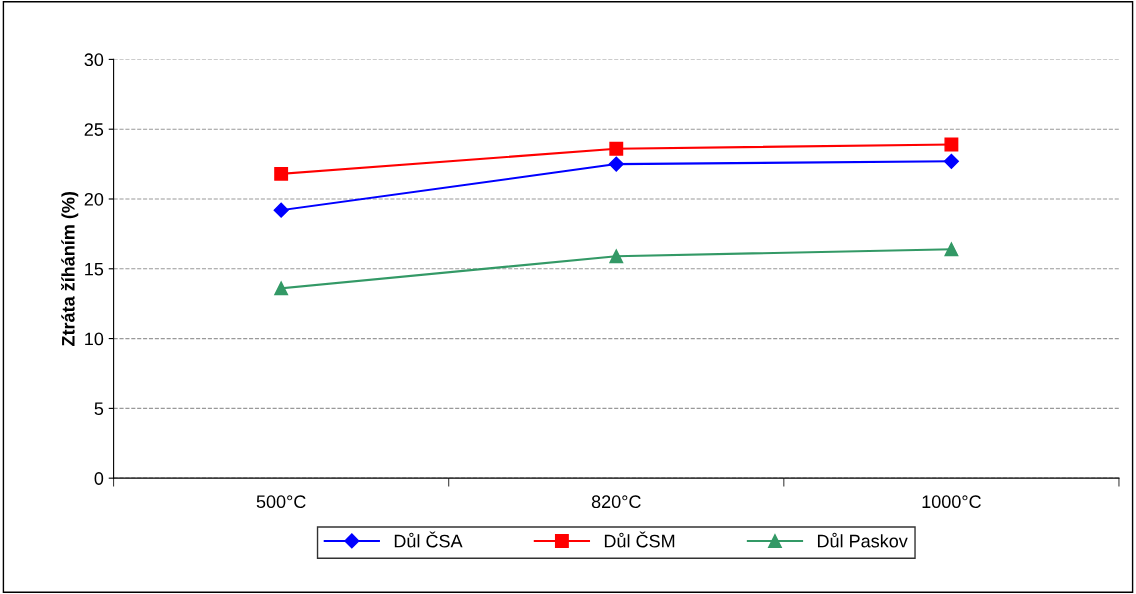 This screenshot has width=1136, height=594. Describe the element at coordinates (94, 269) in the screenshot. I see `y-tick-label: 15` at that location.